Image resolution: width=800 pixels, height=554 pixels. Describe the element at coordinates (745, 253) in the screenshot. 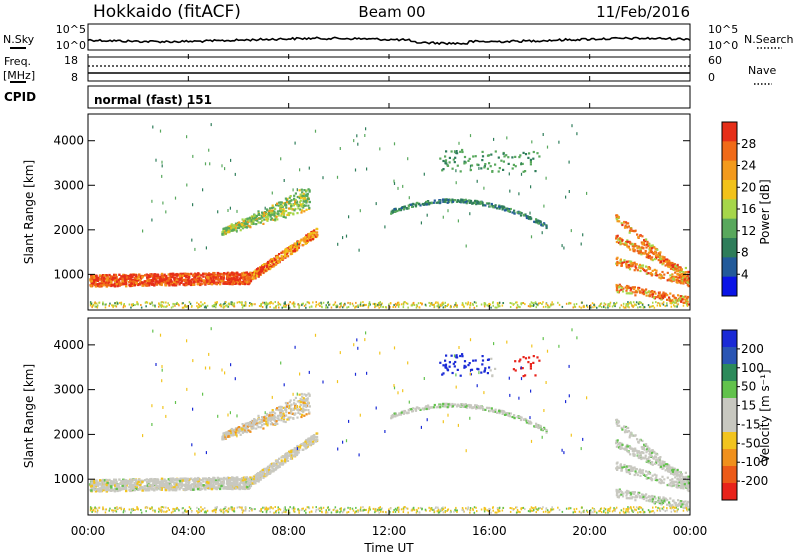

I see `power-colorbar-tick-label: 8` at that location.